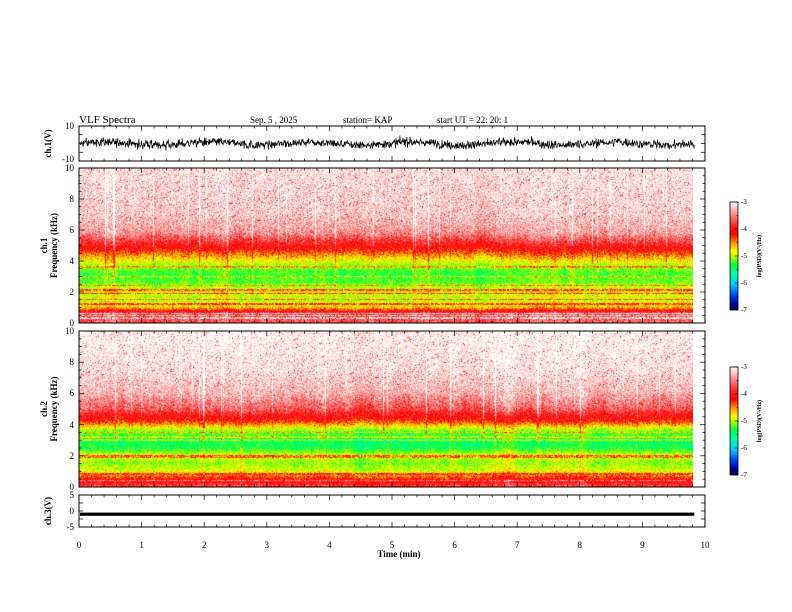 The width and height of the screenshot is (792, 612). What do you see at coordinates (141, 545) in the screenshot?
I see `time-tick-label: 1` at bounding box center [141, 545].